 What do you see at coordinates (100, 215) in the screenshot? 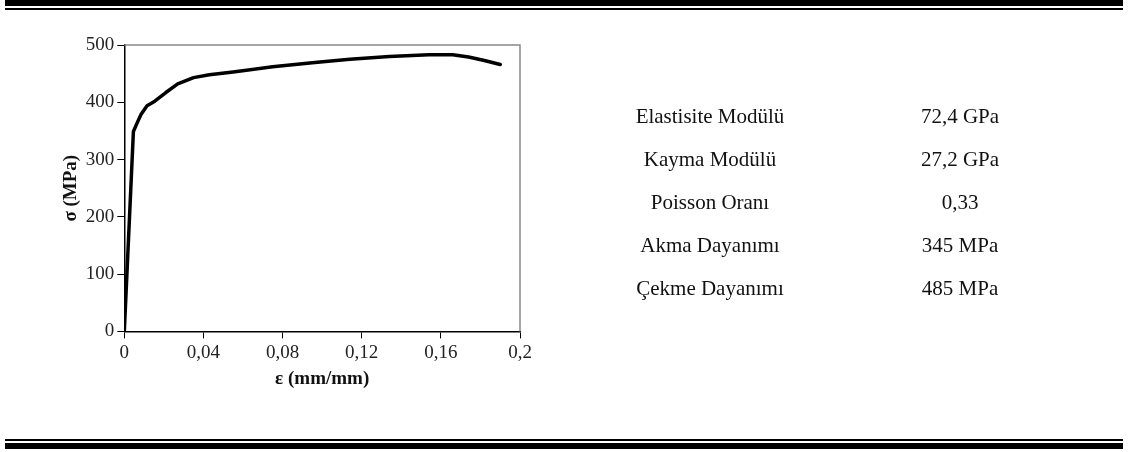
I see `y-tick-label: 200` at bounding box center [100, 215].